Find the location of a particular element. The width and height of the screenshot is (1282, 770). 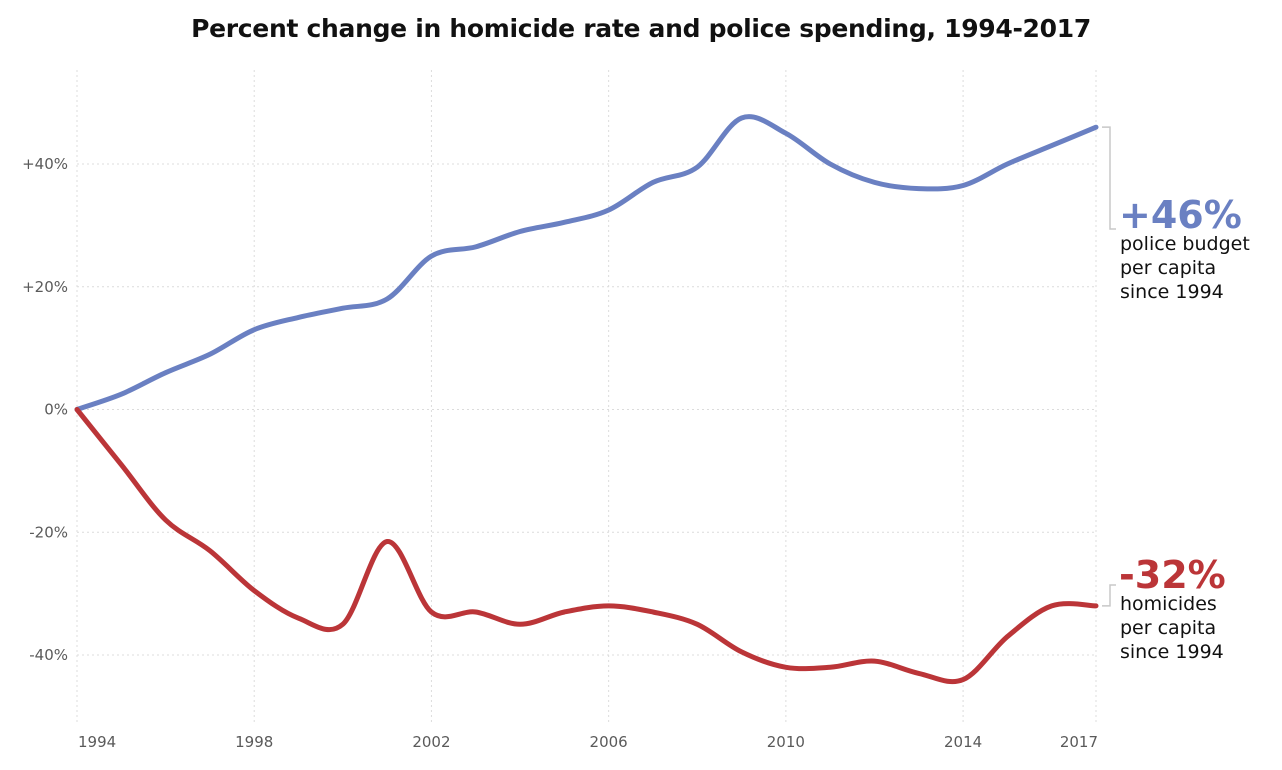

x-tick-label: 2006 is located at coordinates (609, 742).